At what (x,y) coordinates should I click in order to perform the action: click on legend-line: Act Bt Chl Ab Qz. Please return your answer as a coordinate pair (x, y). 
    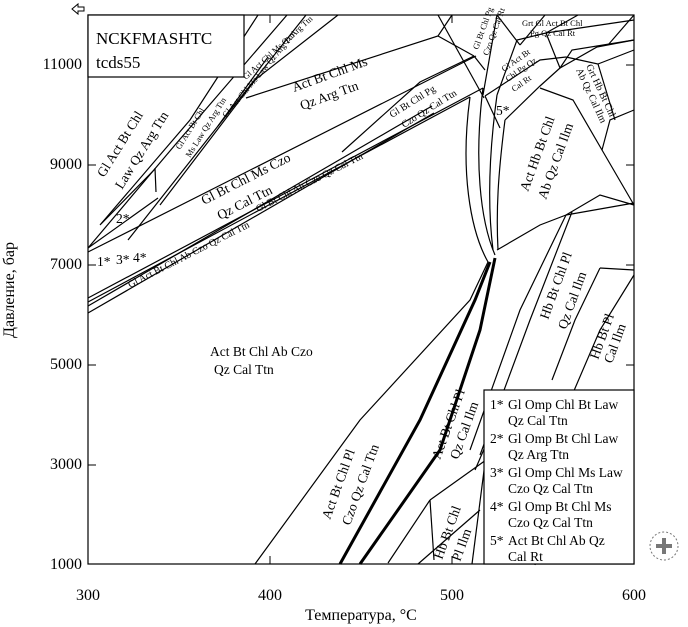
    Looking at the image, I should click on (556, 540).